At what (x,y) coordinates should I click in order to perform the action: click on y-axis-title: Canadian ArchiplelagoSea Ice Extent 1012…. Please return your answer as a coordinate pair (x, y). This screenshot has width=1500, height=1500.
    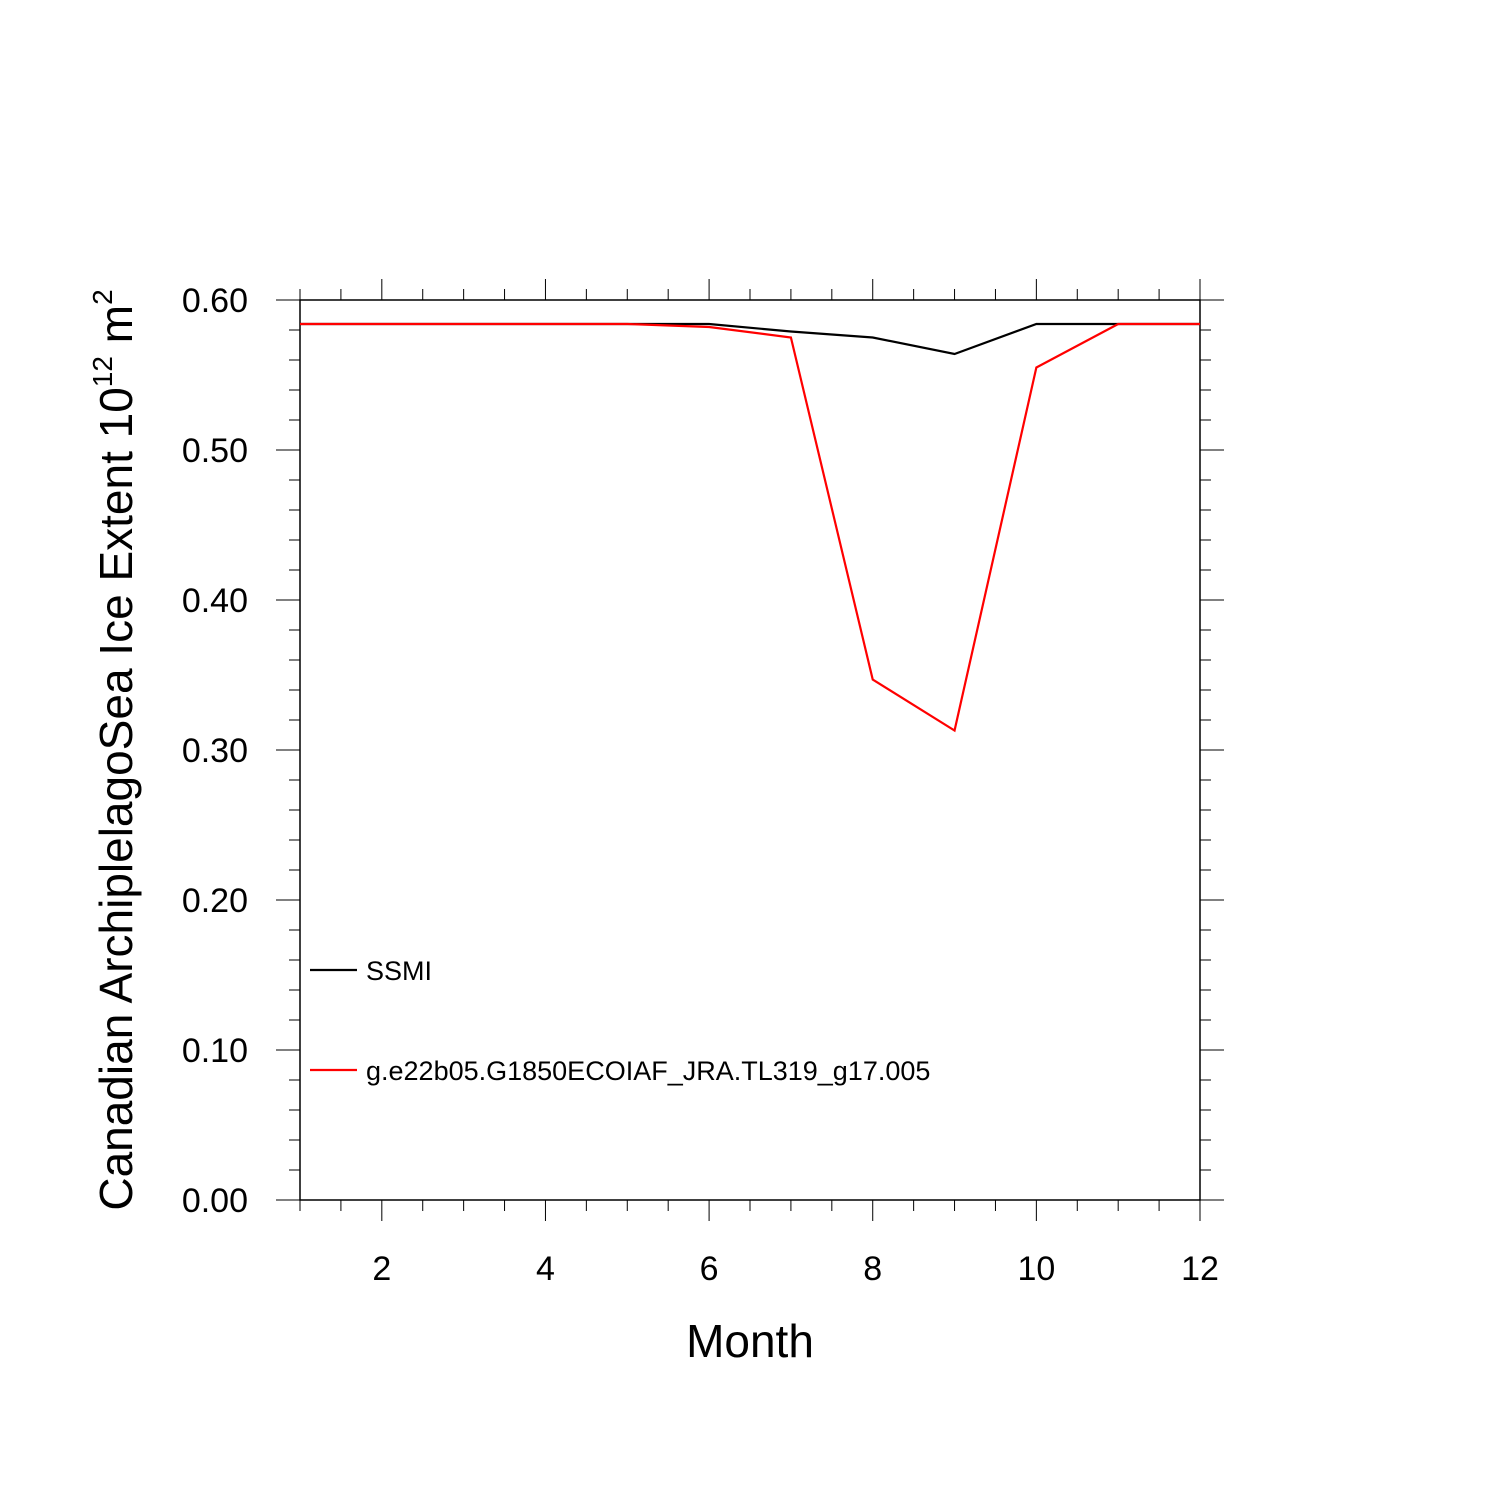
    Looking at the image, I should click on (114, 749).